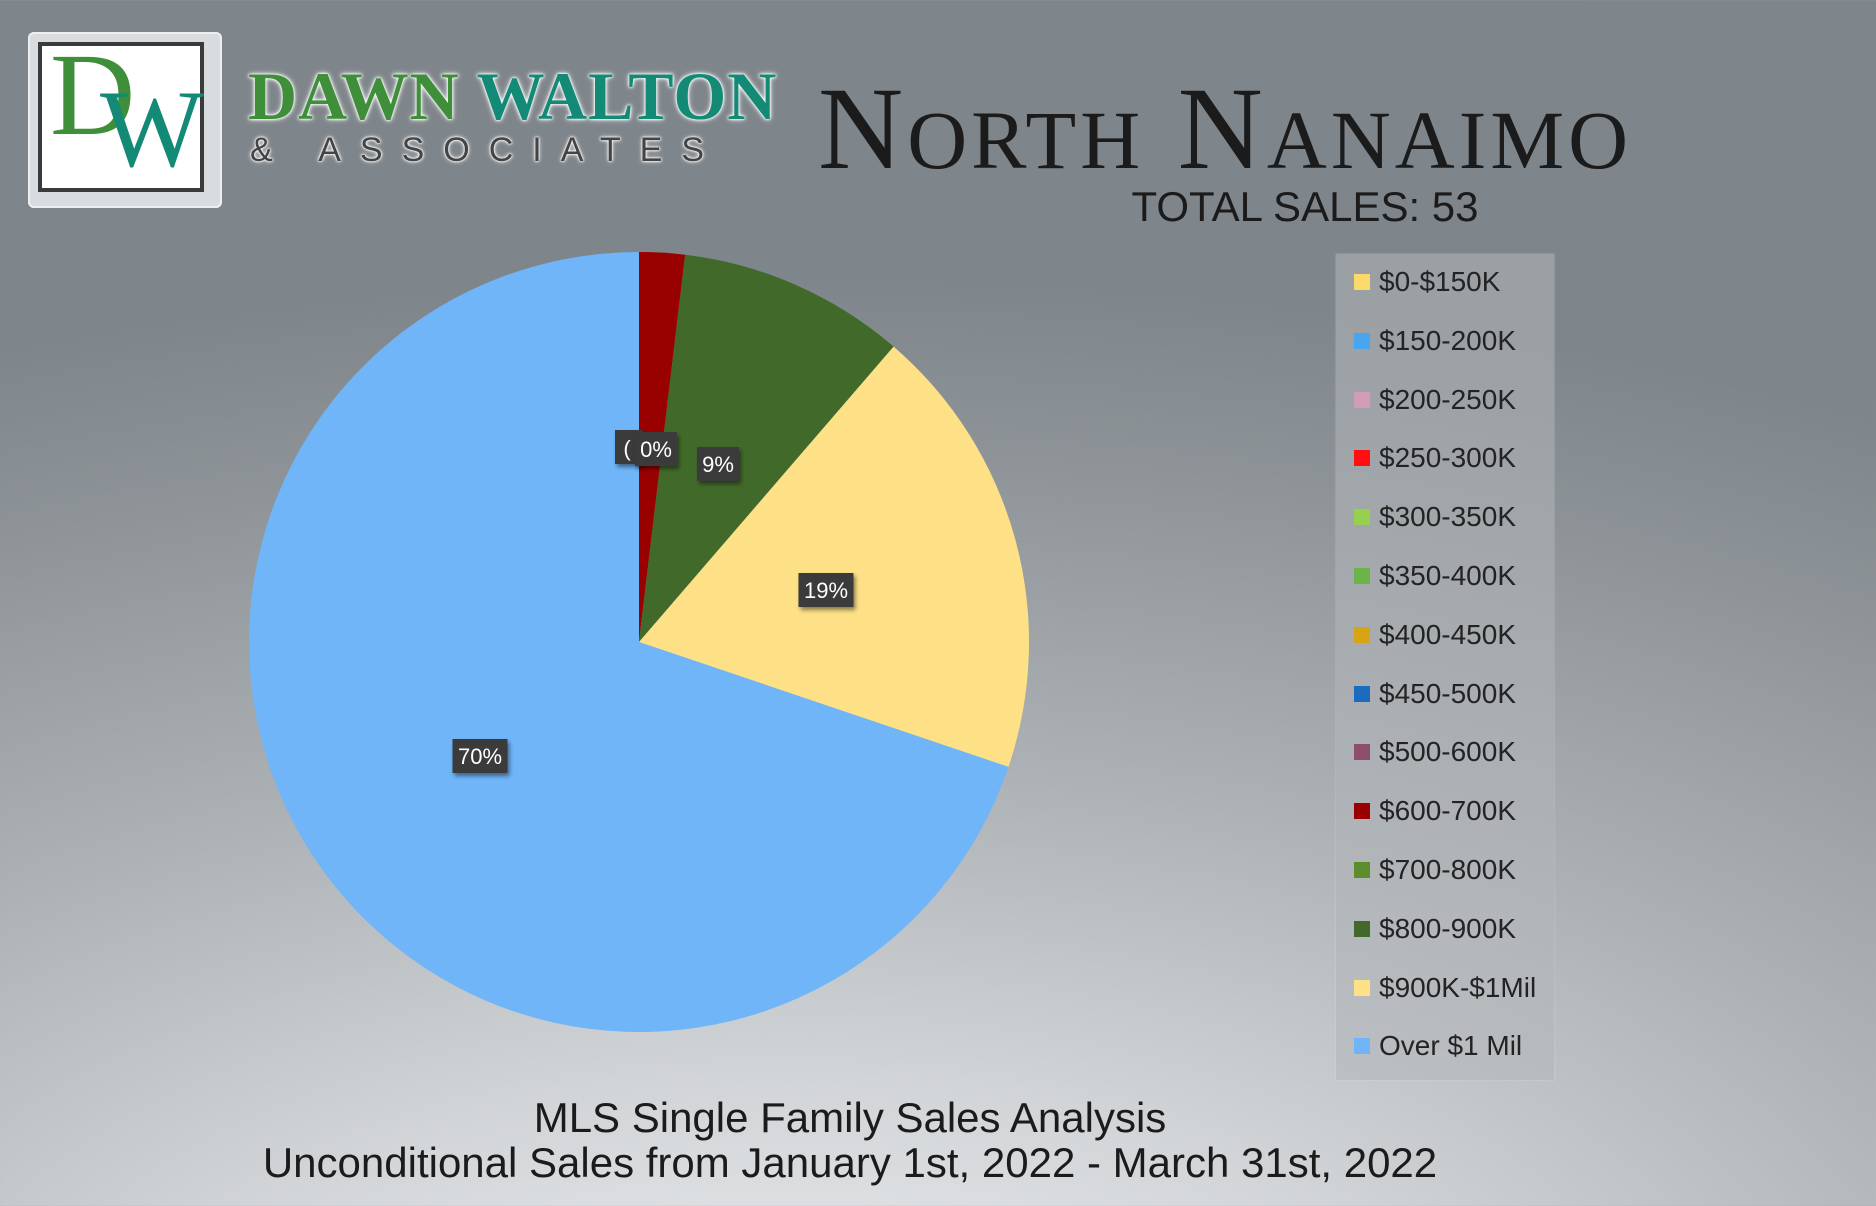 The height and width of the screenshot is (1206, 1876). I want to click on legend-item: Over $1 Mil, so click(1438, 1046).